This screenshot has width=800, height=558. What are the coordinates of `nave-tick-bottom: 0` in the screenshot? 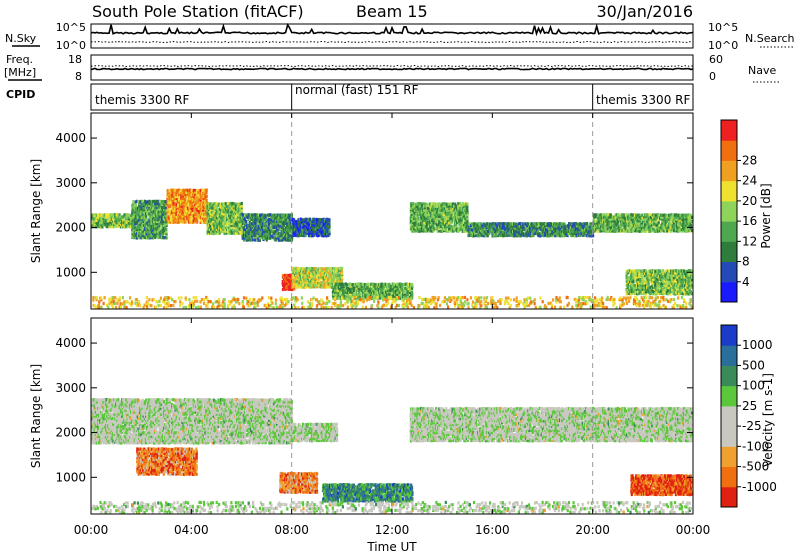 It's located at (712, 76).